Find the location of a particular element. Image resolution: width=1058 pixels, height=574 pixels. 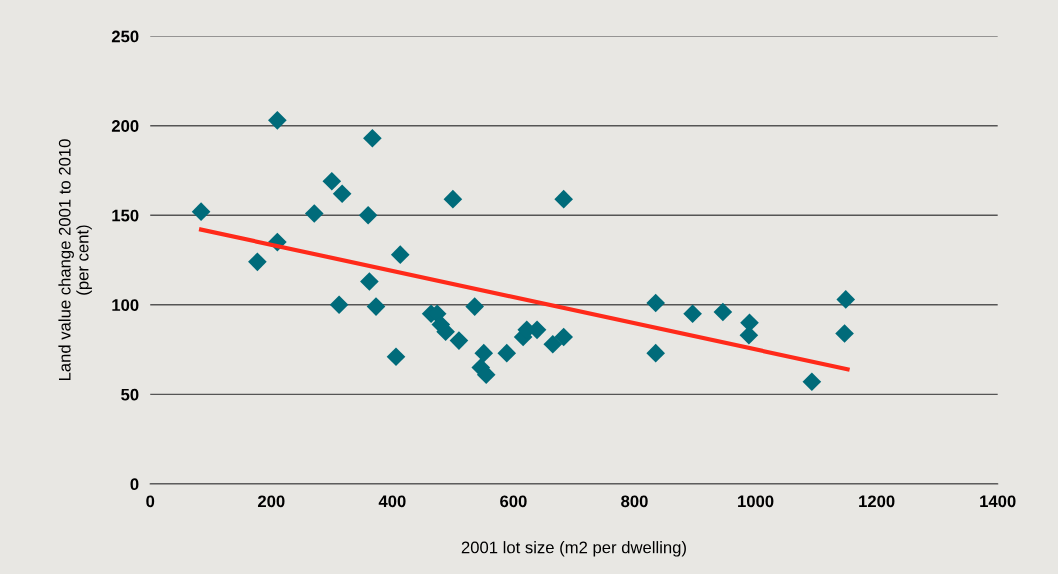

x-tick-label: 1200 is located at coordinates (877, 501).